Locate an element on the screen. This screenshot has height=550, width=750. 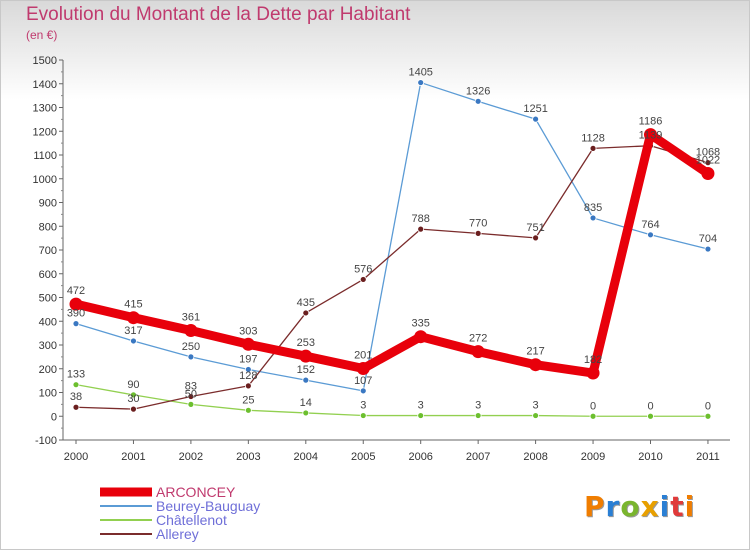
data-label-arconcey: 253 is located at coordinates (306, 343).